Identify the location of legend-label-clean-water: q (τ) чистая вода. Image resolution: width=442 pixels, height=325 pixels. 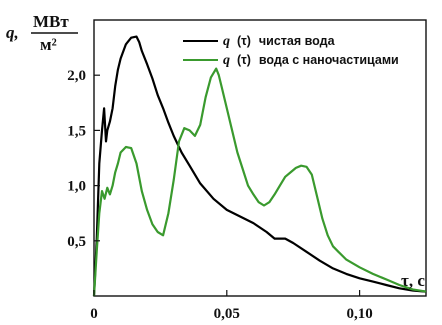
(279, 40).